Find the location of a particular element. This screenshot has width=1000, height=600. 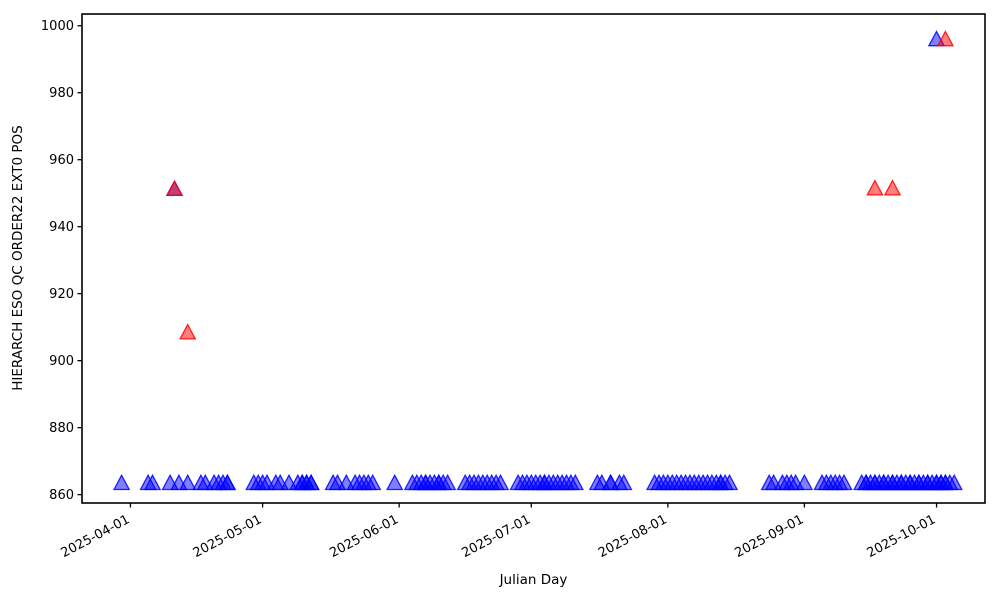

y-tick-label: 900 is located at coordinates (61, 361).